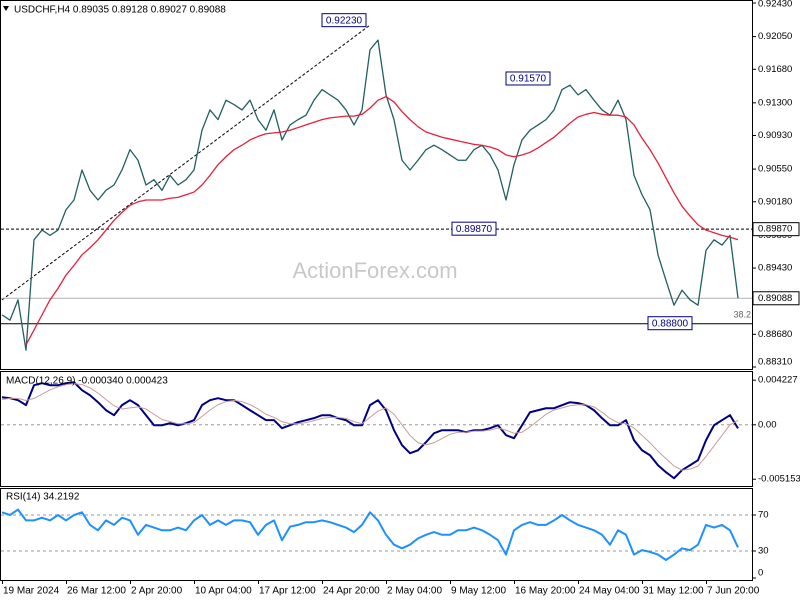  What do you see at coordinates (351, 591) in the screenshot?
I see `x-tick-label: 24 Apr 20:00` at bounding box center [351, 591].